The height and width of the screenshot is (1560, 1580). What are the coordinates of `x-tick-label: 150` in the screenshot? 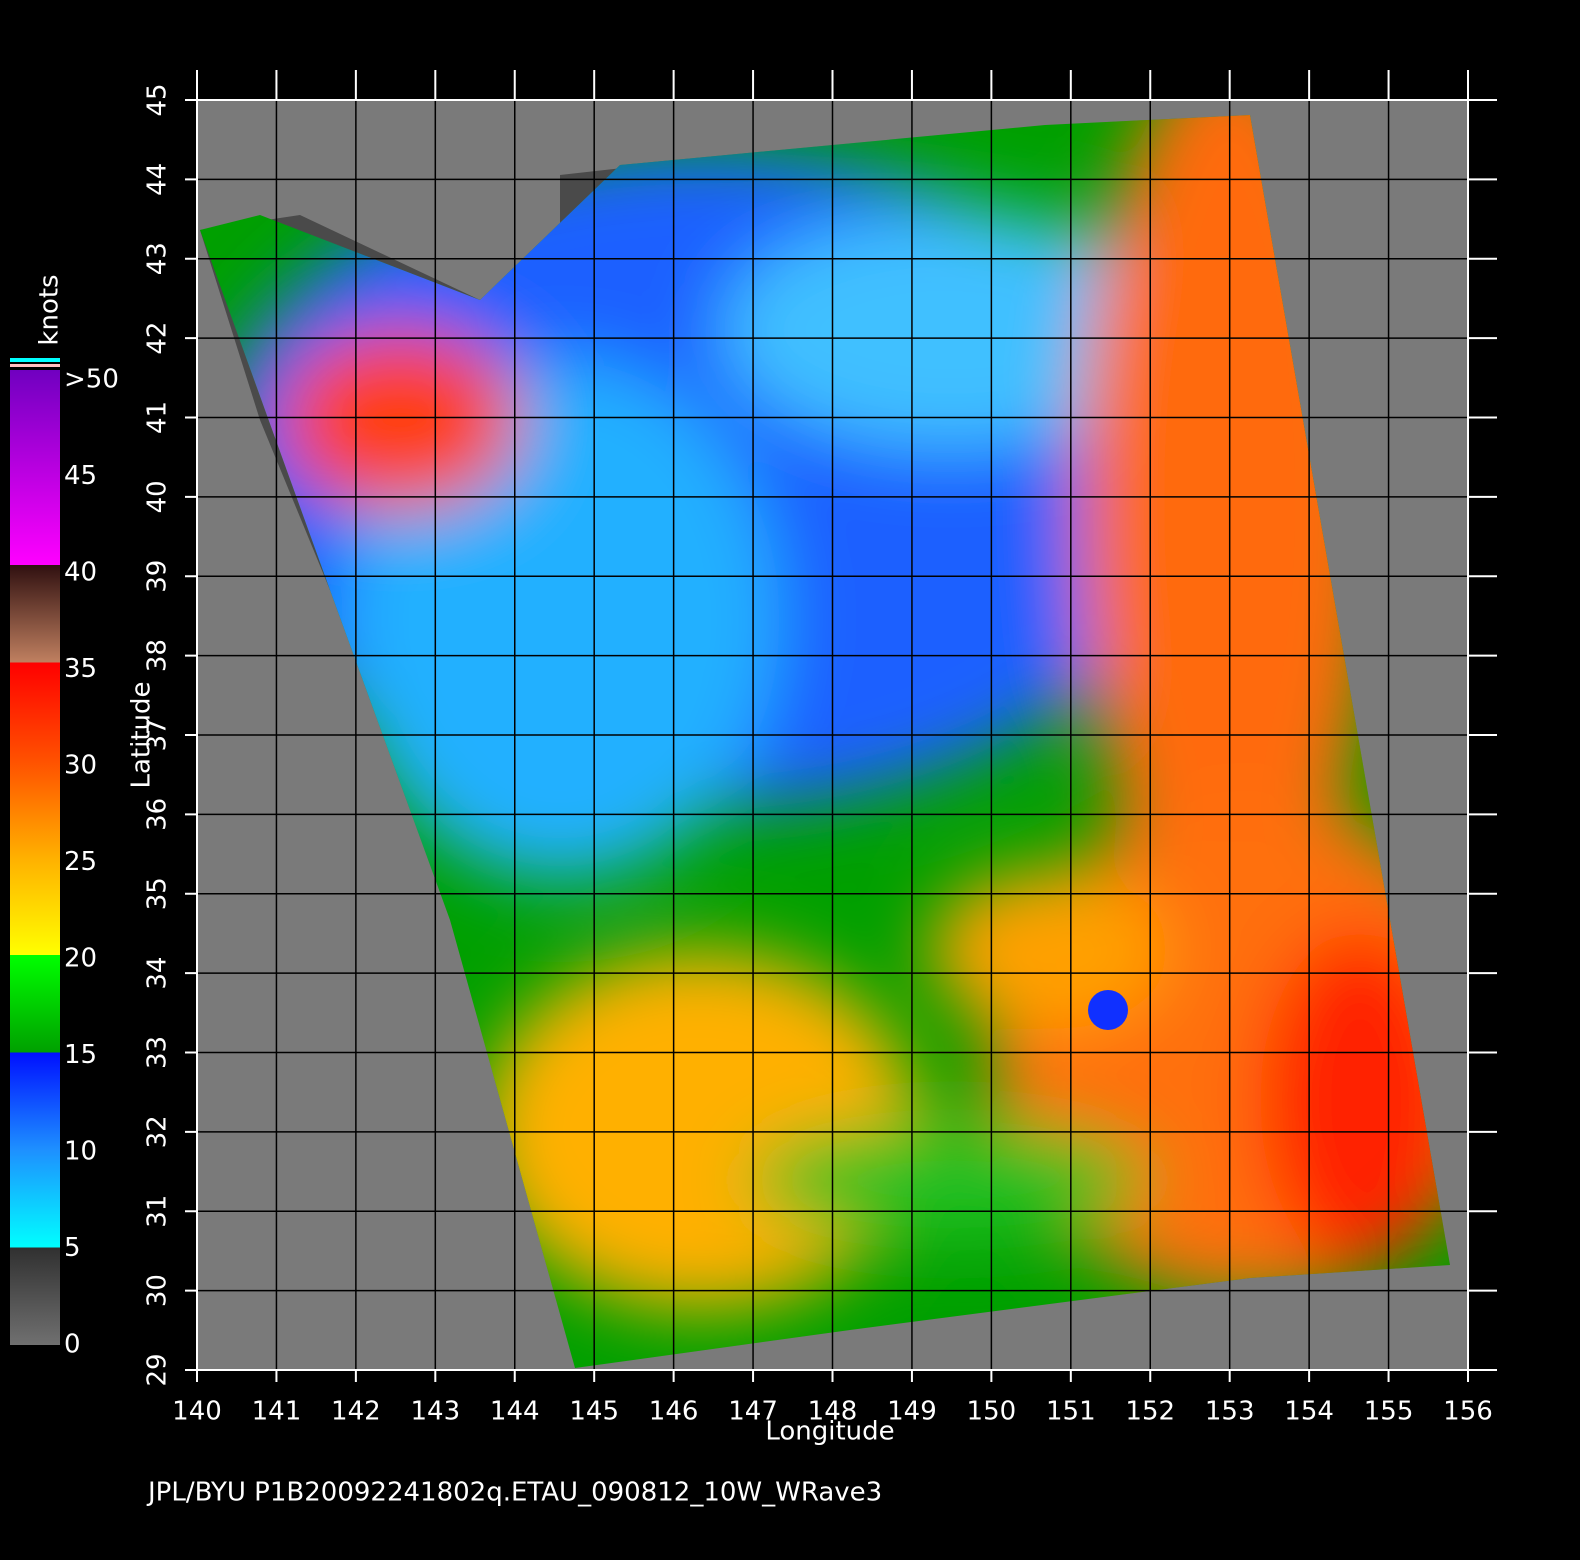 It's located at (992, 1412).